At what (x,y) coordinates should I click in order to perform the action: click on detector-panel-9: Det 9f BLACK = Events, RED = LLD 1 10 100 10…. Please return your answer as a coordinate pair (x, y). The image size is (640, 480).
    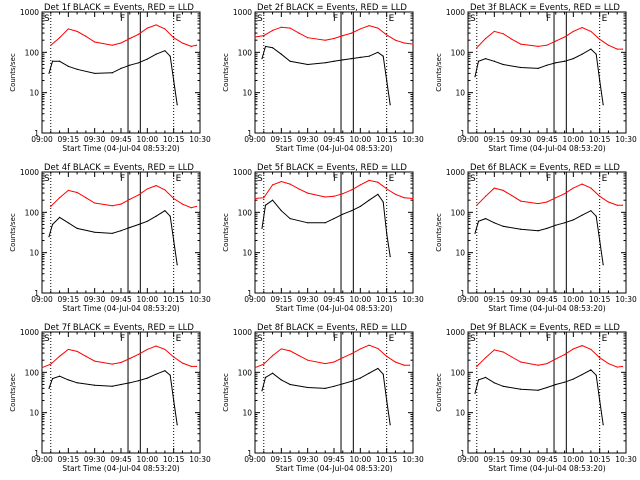
    Looking at the image, I should click on (536, 398).